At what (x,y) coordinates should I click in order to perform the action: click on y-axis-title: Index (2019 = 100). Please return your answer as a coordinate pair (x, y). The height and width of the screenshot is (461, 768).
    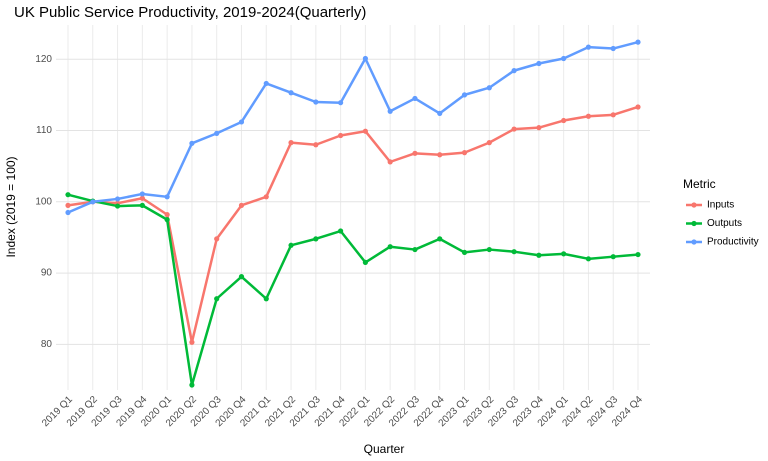
    Looking at the image, I should click on (11, 206).